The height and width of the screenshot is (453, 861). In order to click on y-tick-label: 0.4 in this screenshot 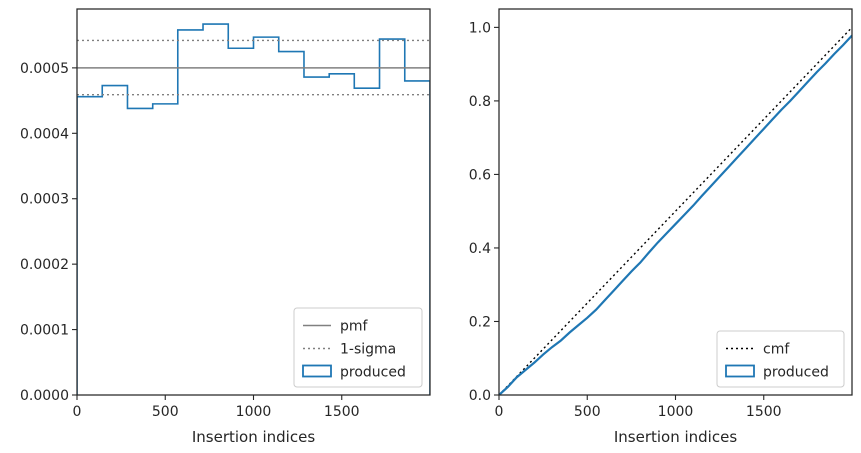, I will do `click(480, 249)`.